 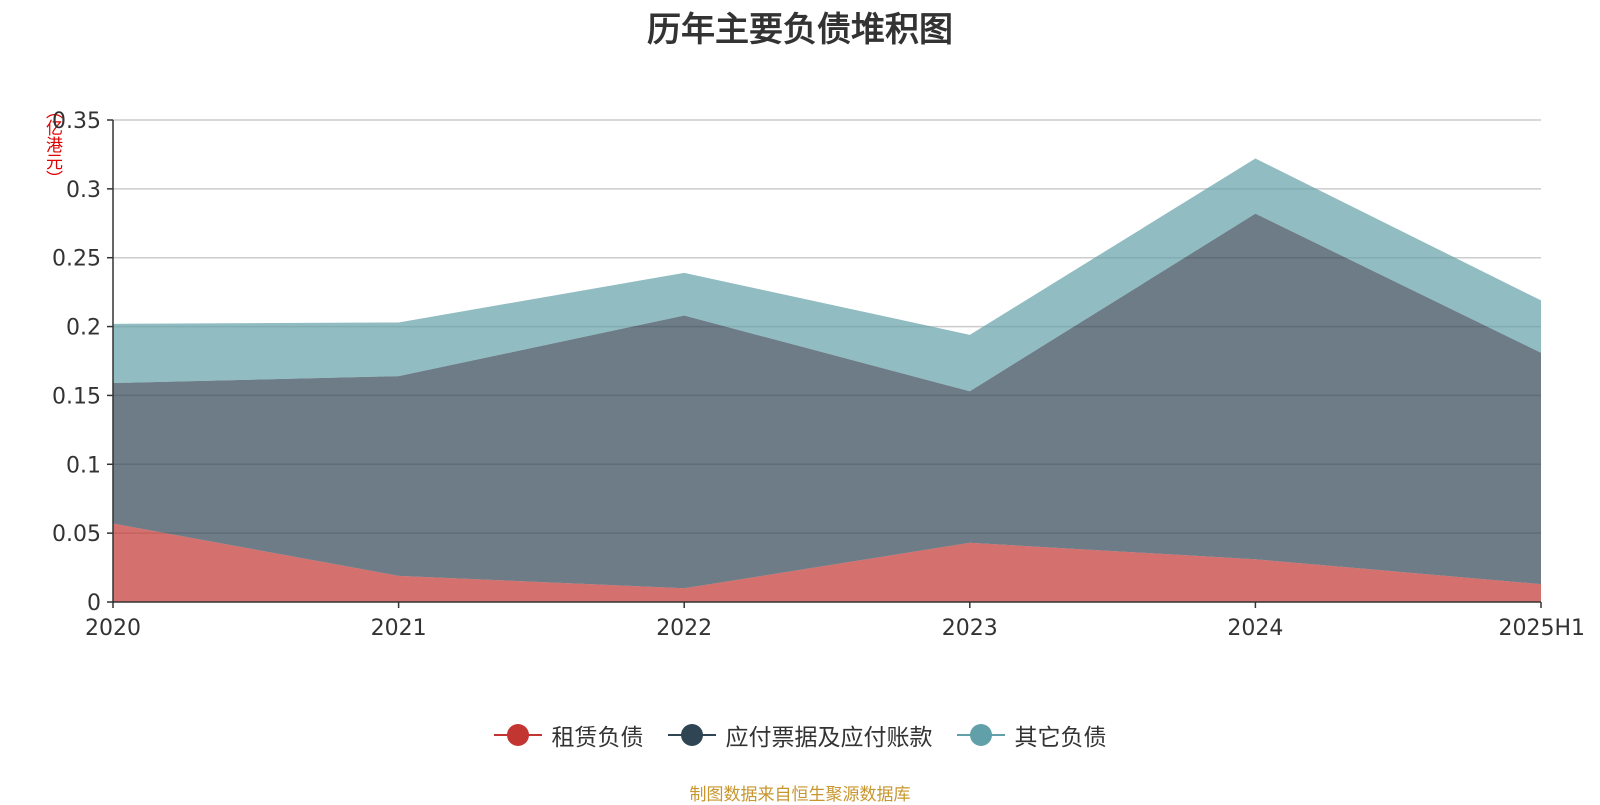 What do you see at coordinates (829, 738) in the screenshot?
I see `legend-label: 应付票据及应付账款` at bounding box center [829, 738].